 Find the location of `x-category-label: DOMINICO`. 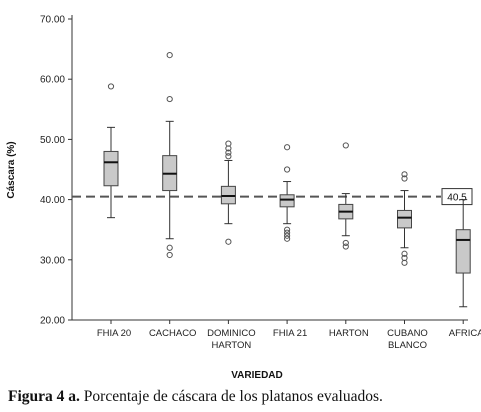

x-category-label: DOMINICO is located at coordinates (231, 333).